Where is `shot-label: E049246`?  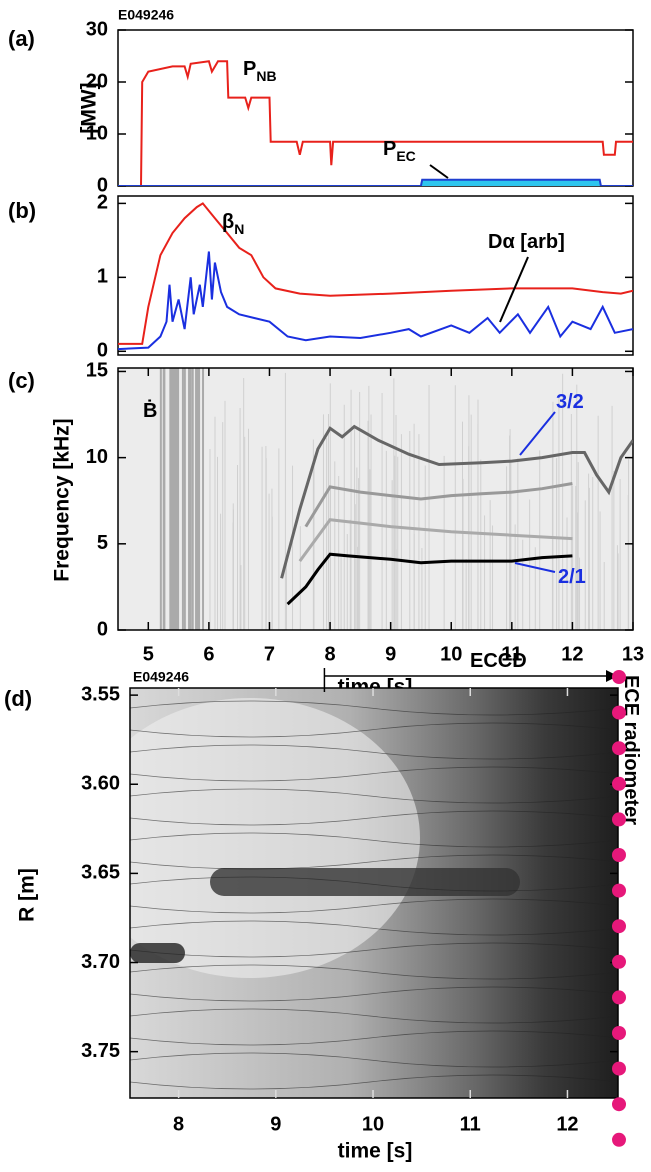 shot-label: E049246 is located at coordinates (146, 15).